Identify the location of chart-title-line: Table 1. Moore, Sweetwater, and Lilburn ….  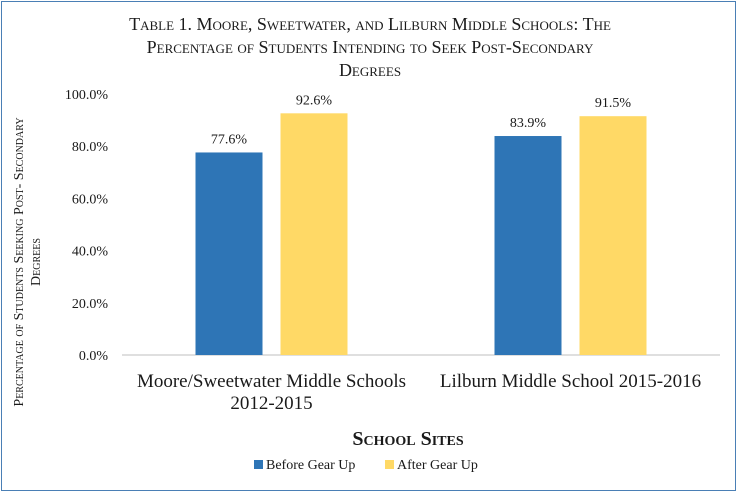
(370, 24).